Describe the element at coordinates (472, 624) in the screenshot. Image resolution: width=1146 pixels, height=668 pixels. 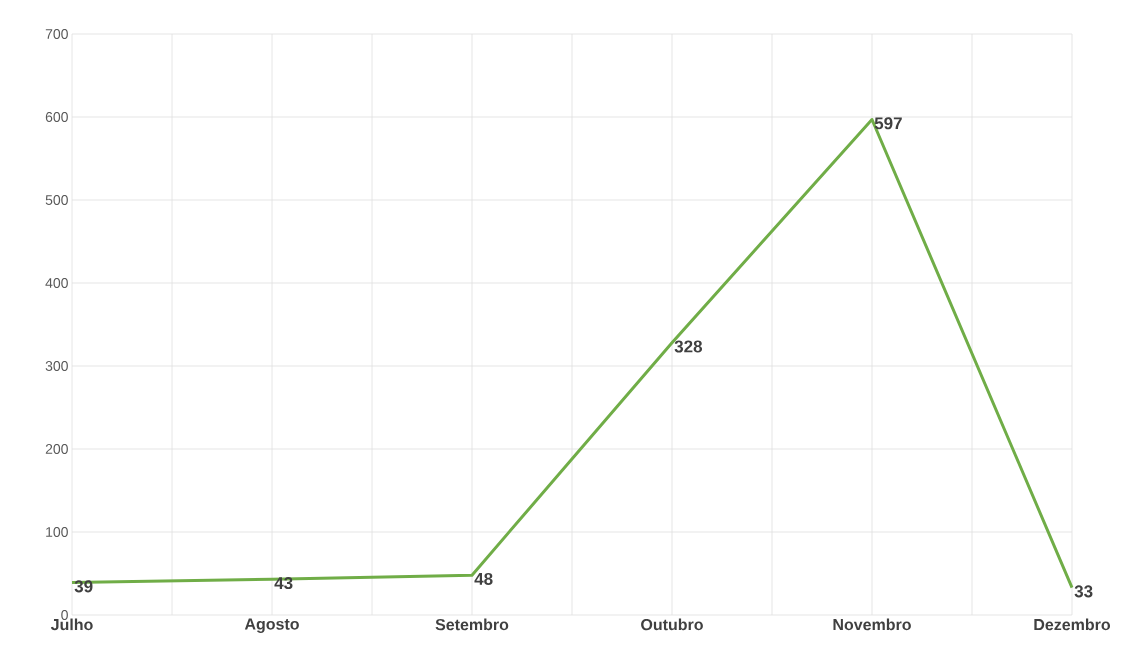
I see `x-tick-label: Setembro` at that location.